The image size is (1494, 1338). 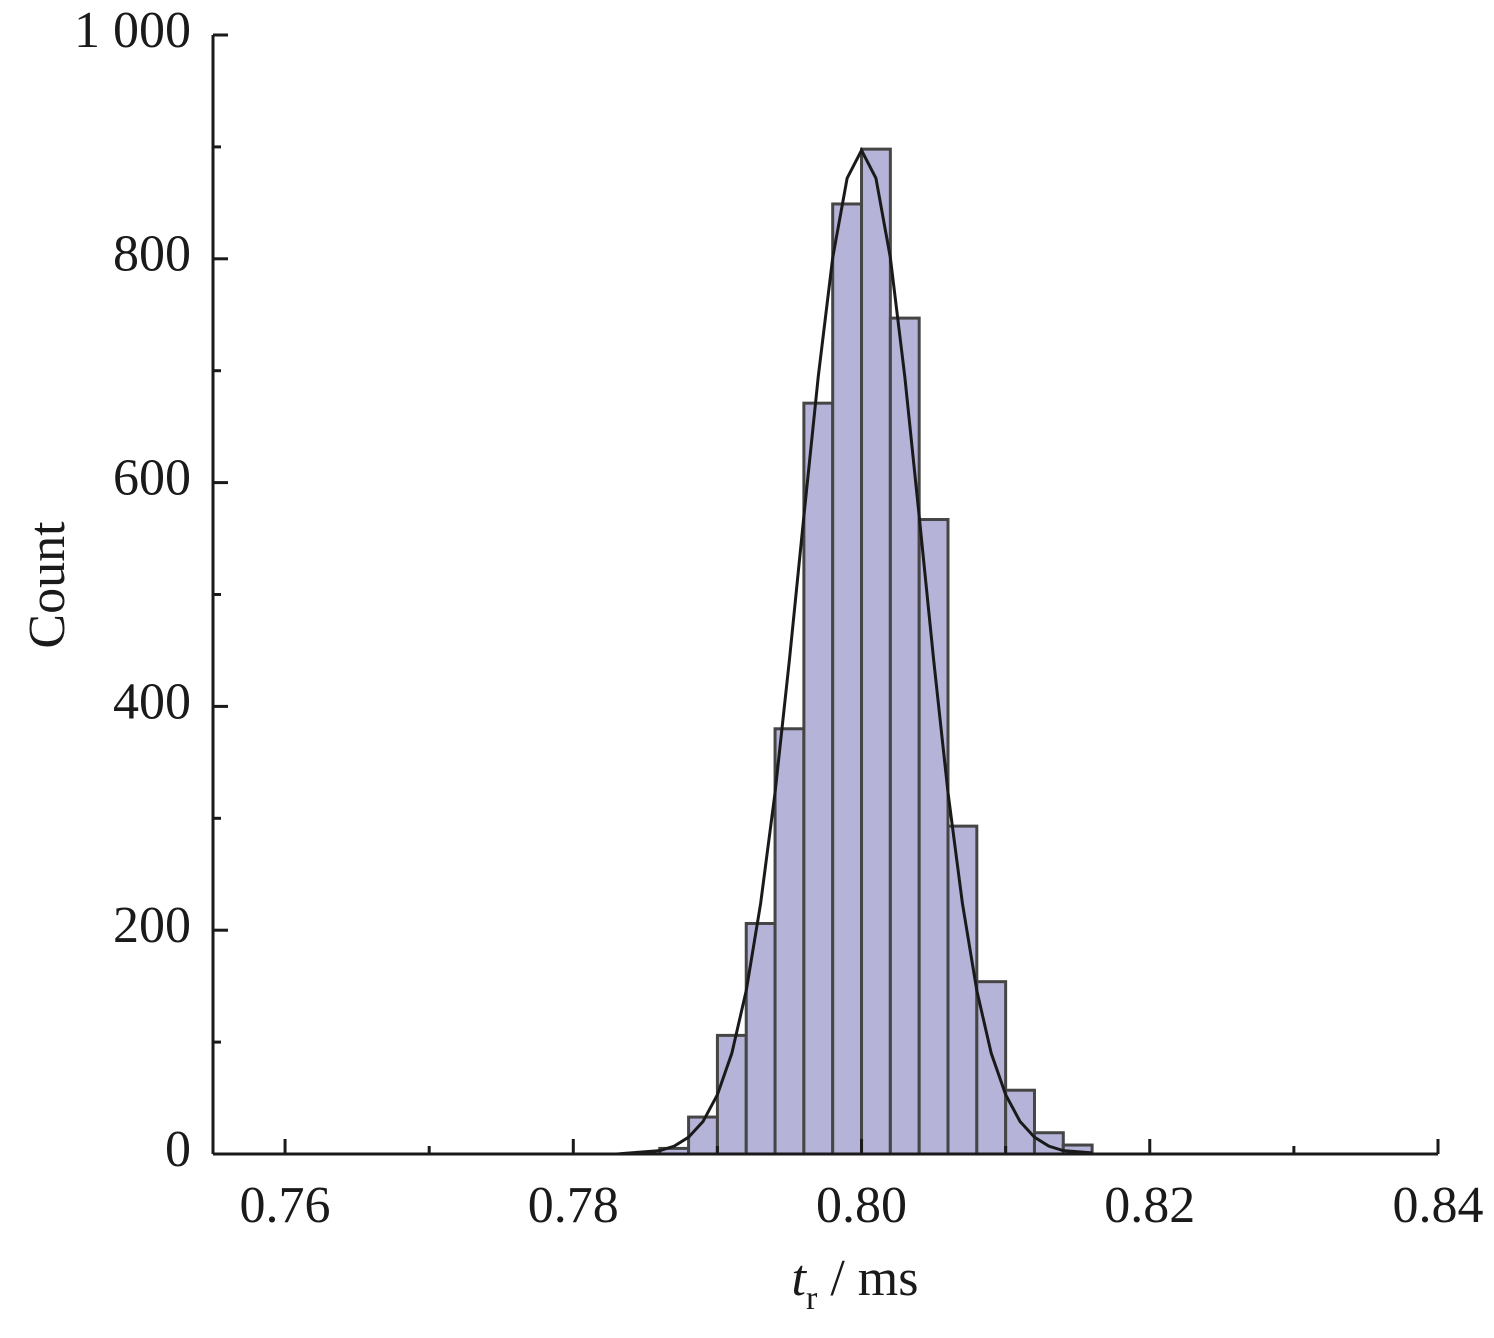 I want to click on y-tick-label: 200, so click(x=152, y=925).